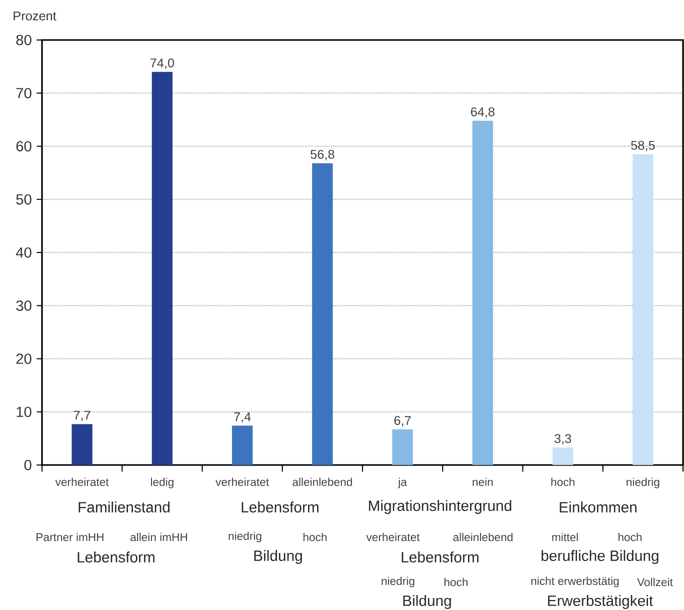  What do you see at coordinates (482, 112) in the screenshot?
I see `data-label: 64,8` at bounding box center [482, 112].